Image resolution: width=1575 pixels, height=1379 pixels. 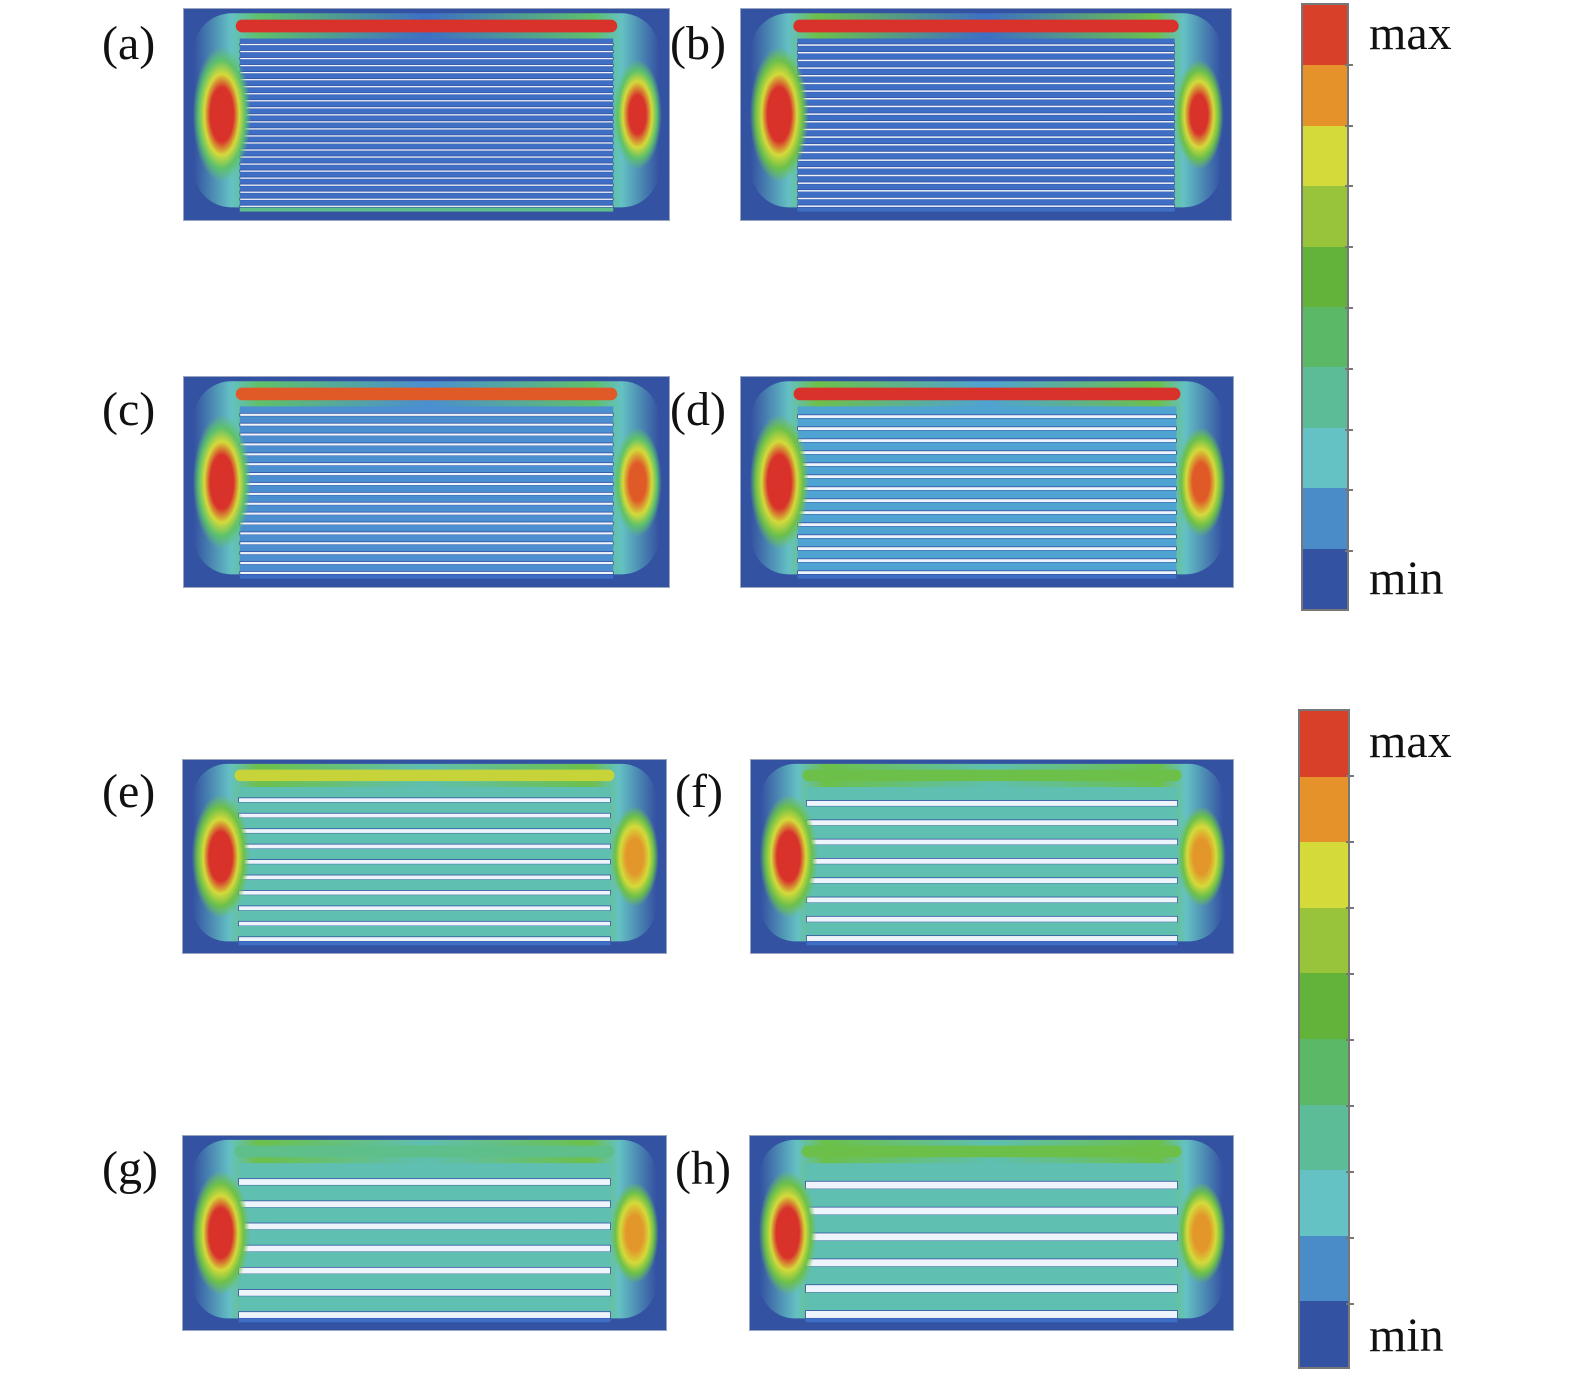 I want to click on panel-label-d: (d), so click(x=698, y=409).